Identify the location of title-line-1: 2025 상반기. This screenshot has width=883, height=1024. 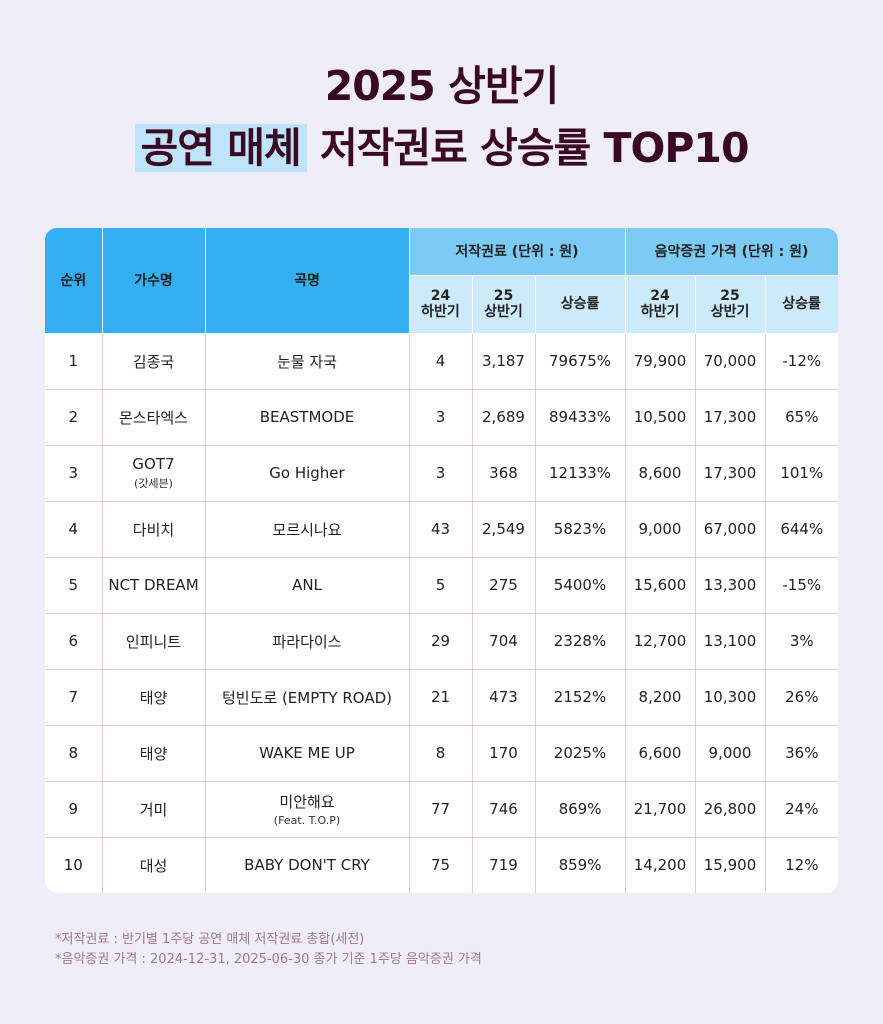
(442, 86).